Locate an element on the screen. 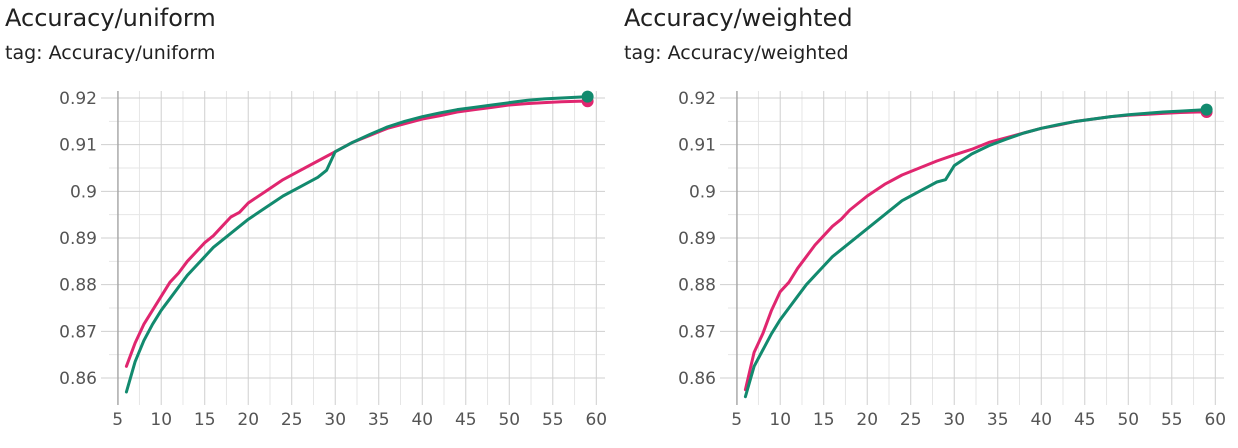 The height and width of the screenshot is (448, 1238). chart-tag: tag: Accuracy/uniform is located at coordinates (110, 53).